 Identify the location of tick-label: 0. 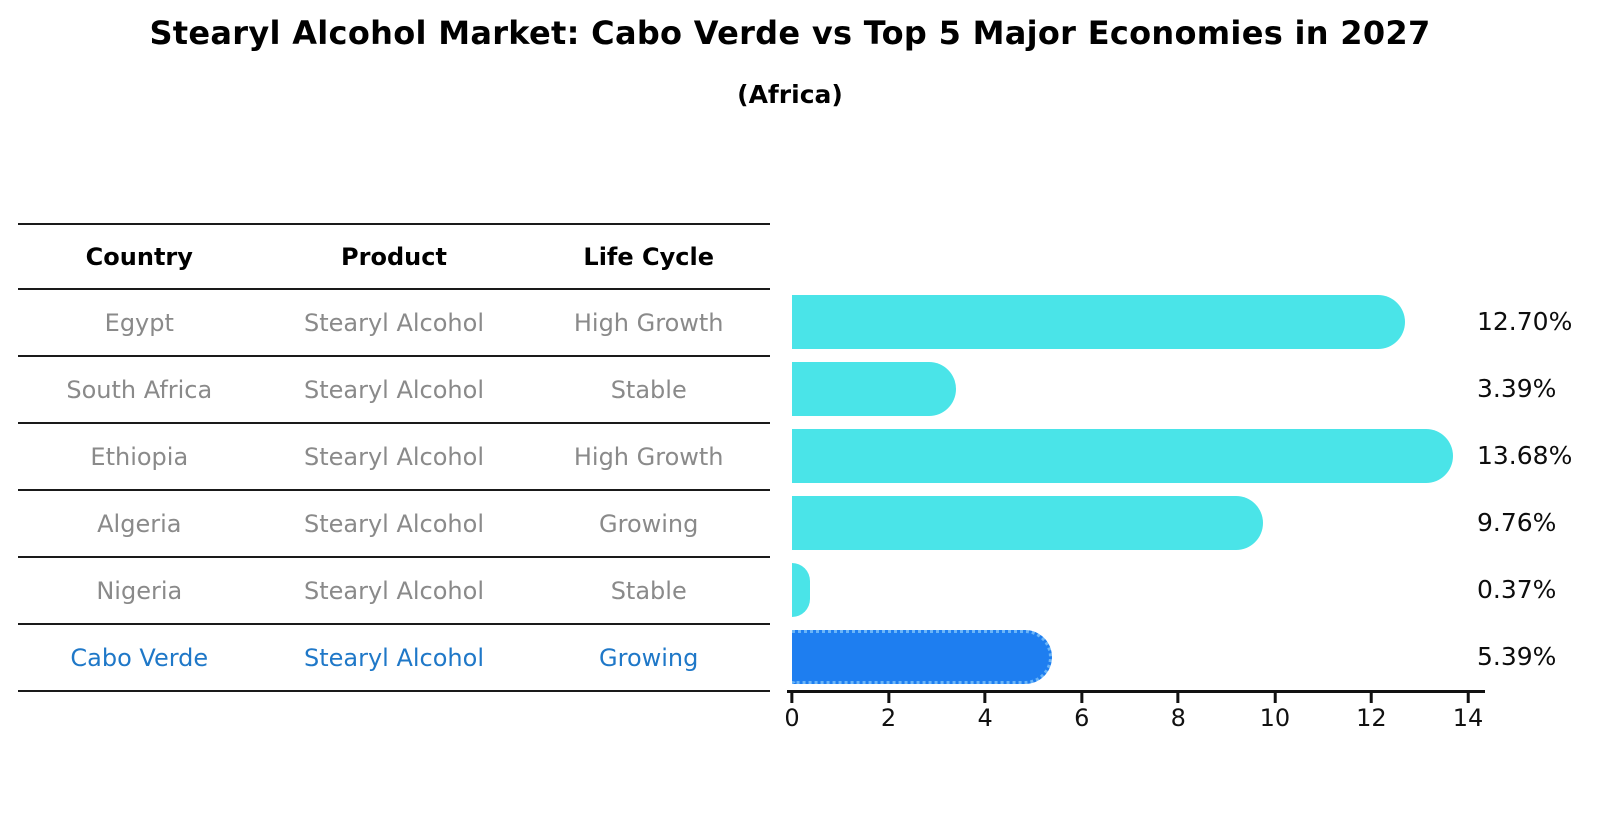
(792, 718).